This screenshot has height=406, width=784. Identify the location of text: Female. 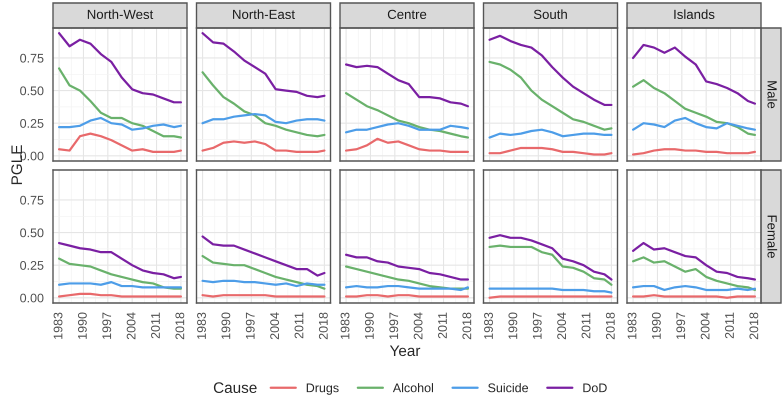
(772, 237).